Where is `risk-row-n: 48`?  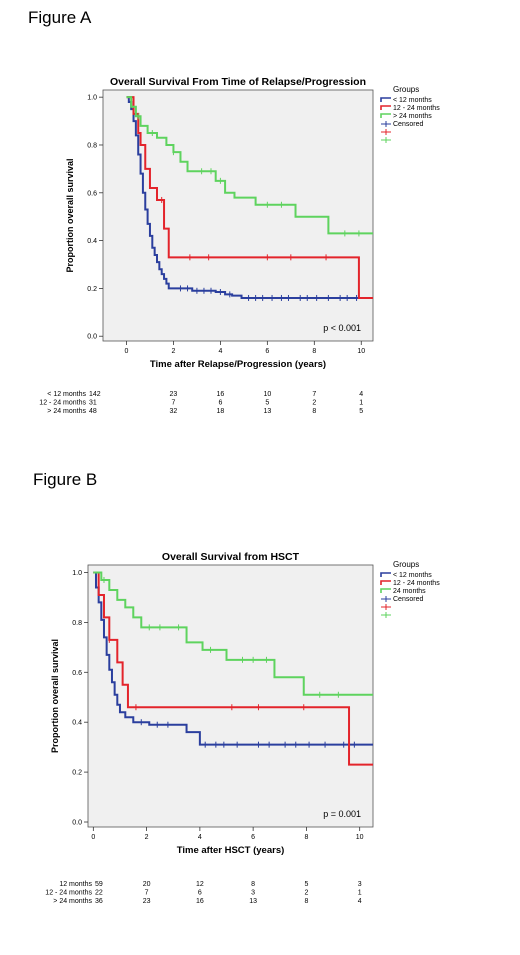
risk-row-n: 48 is located at coordinates (93, 411).